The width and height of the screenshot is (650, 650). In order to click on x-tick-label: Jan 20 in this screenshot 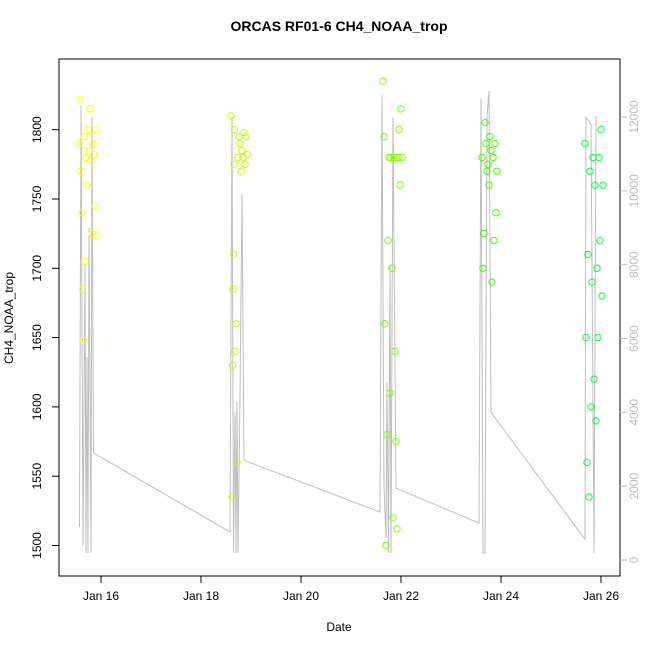, I will do `click(301, 596)`.